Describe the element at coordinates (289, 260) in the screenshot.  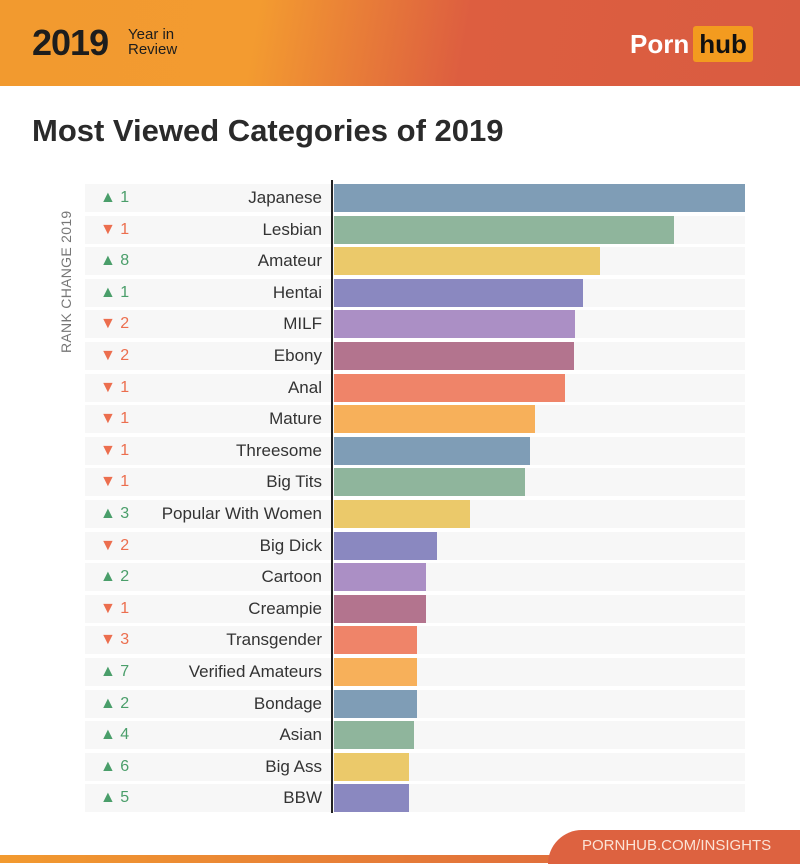
I see `category-label: Amateur` at that location.